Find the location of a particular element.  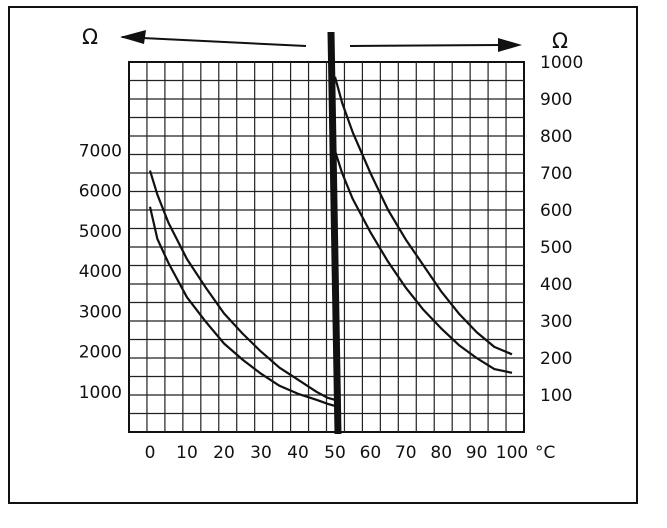

x-tick-label: 20 is located at coordinates (224, 453).